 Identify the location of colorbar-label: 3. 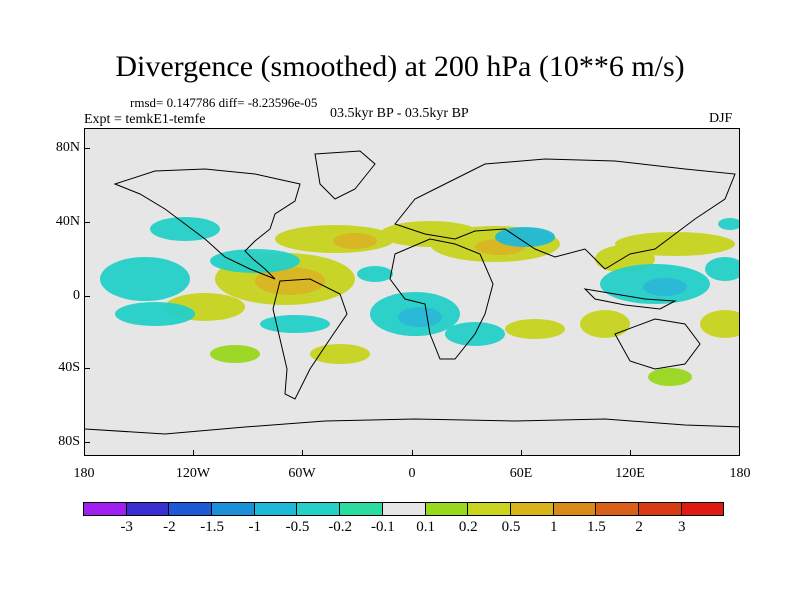
(682, 527).